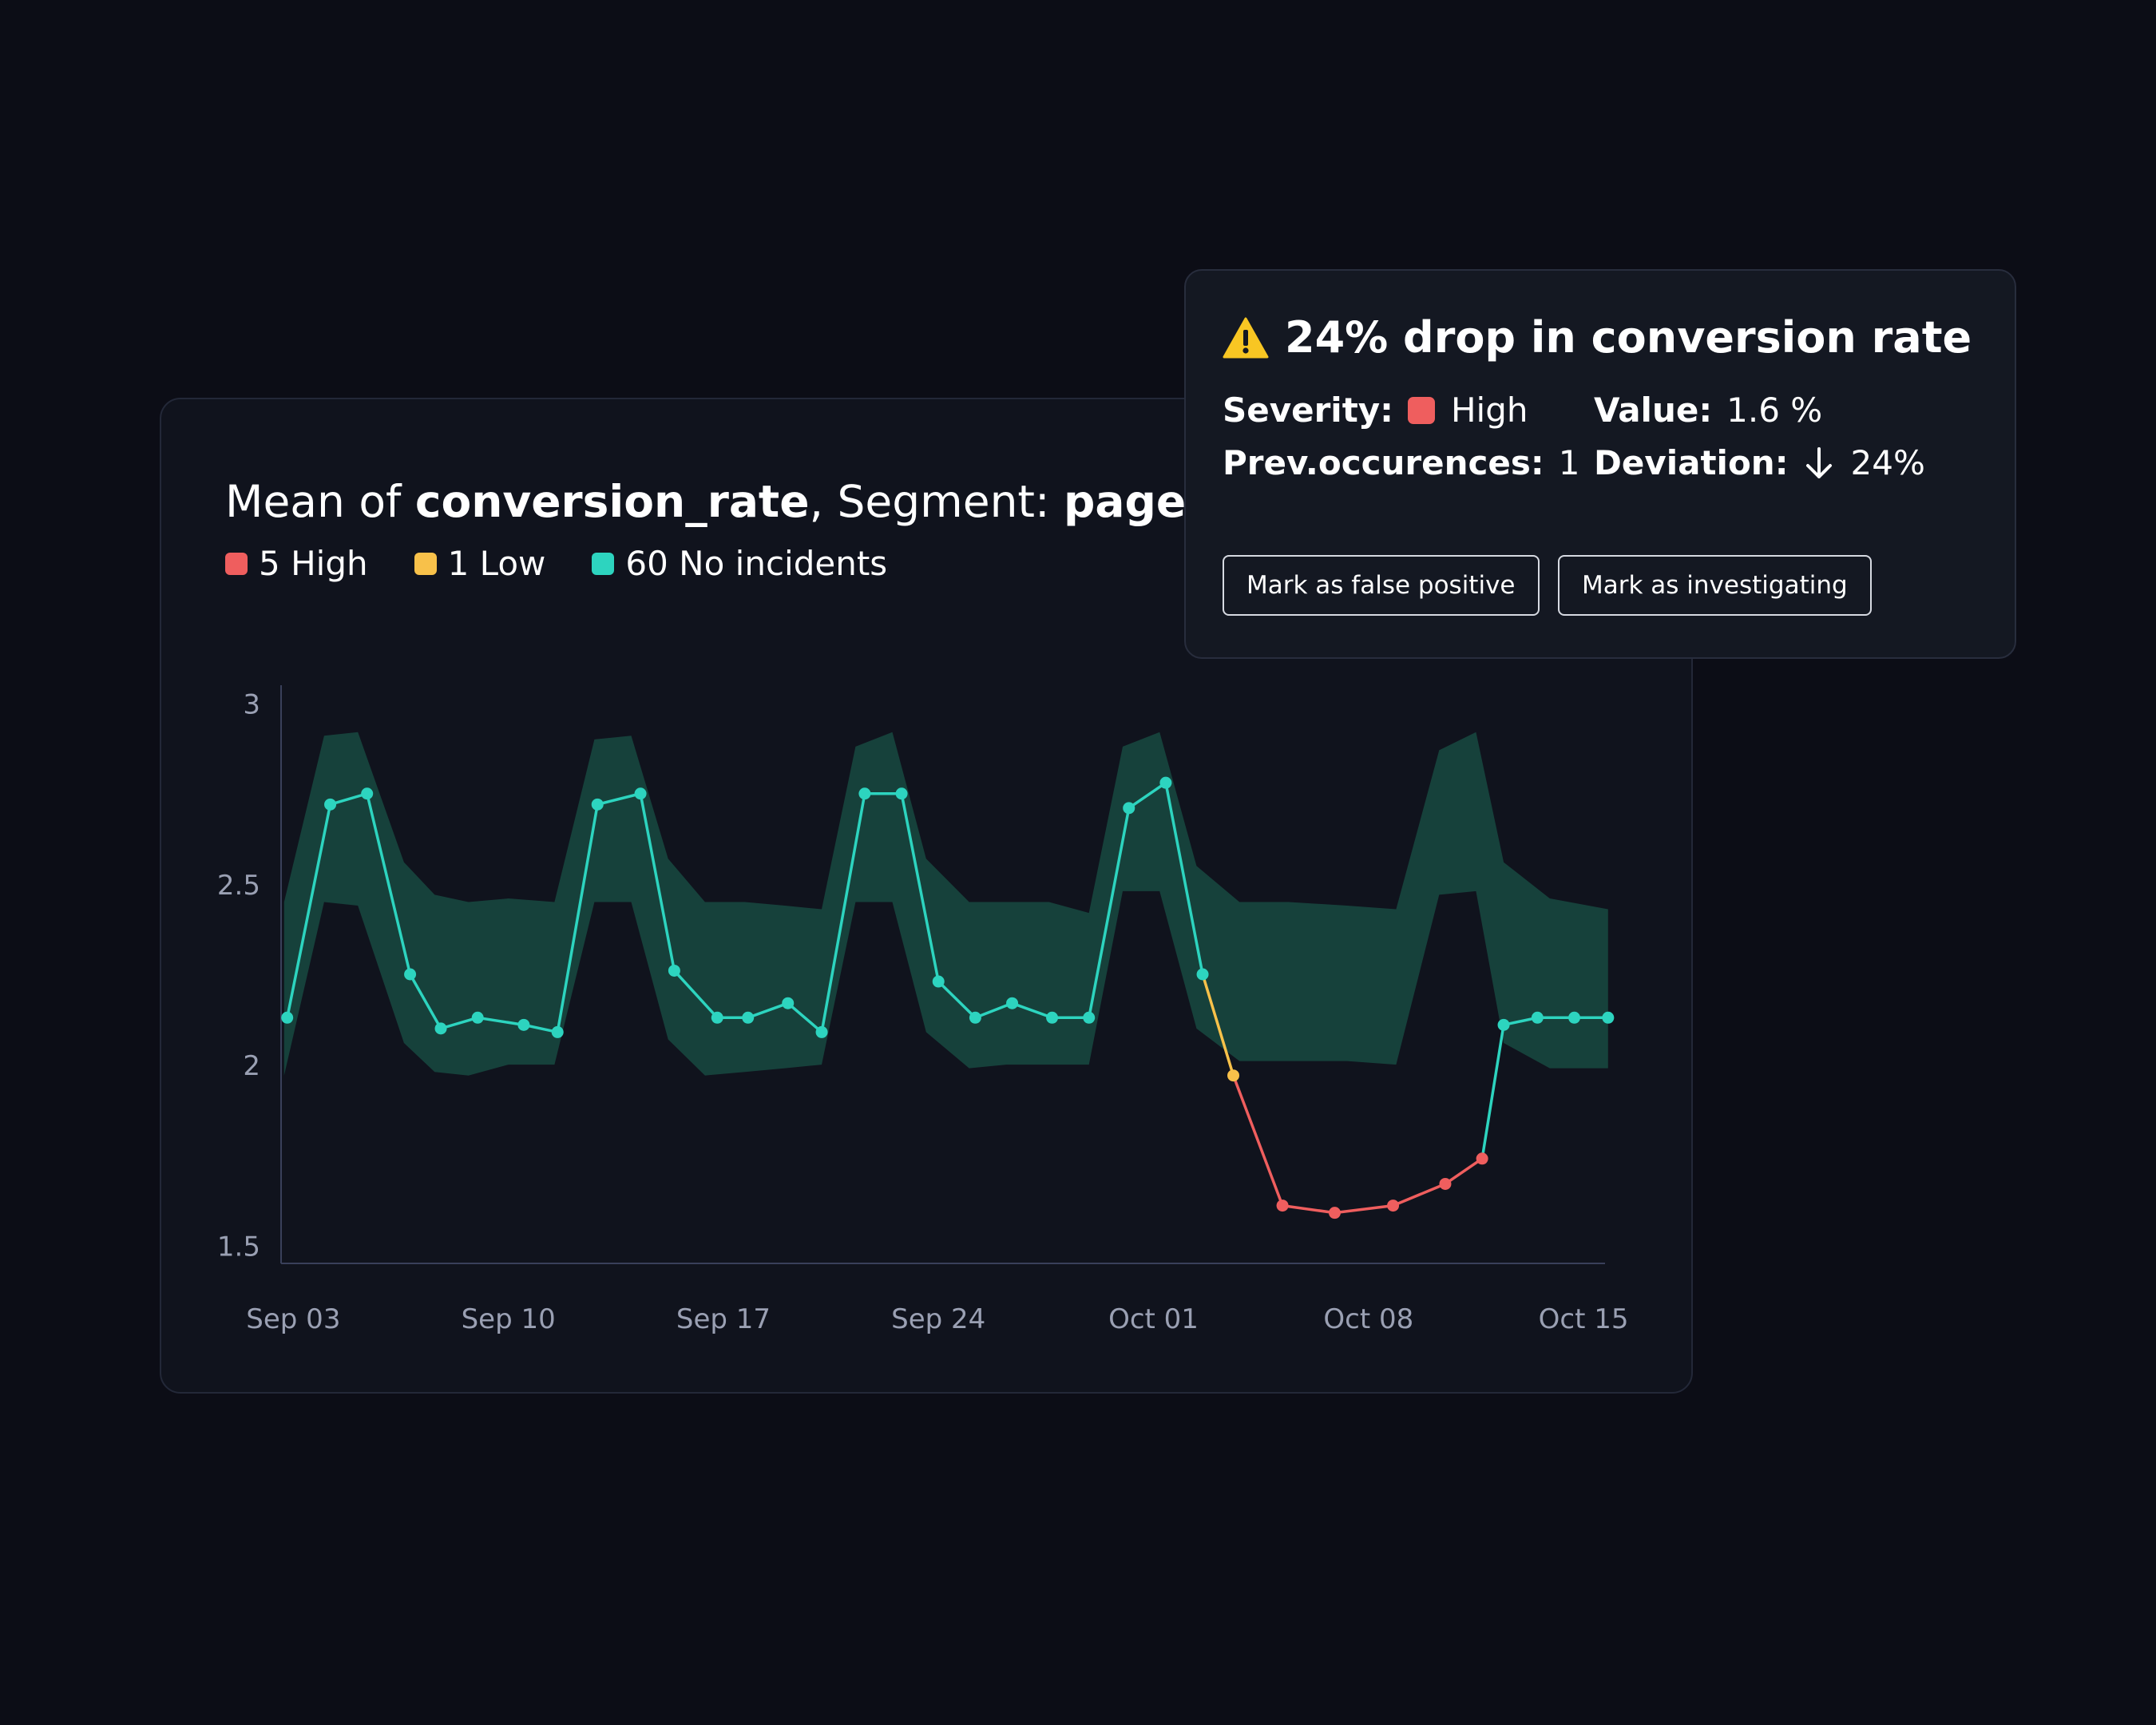 The height and width of the screenshot is (1725, 2156). I want to click on deviation-row: Deviation: 24%, so click(1759, 463).